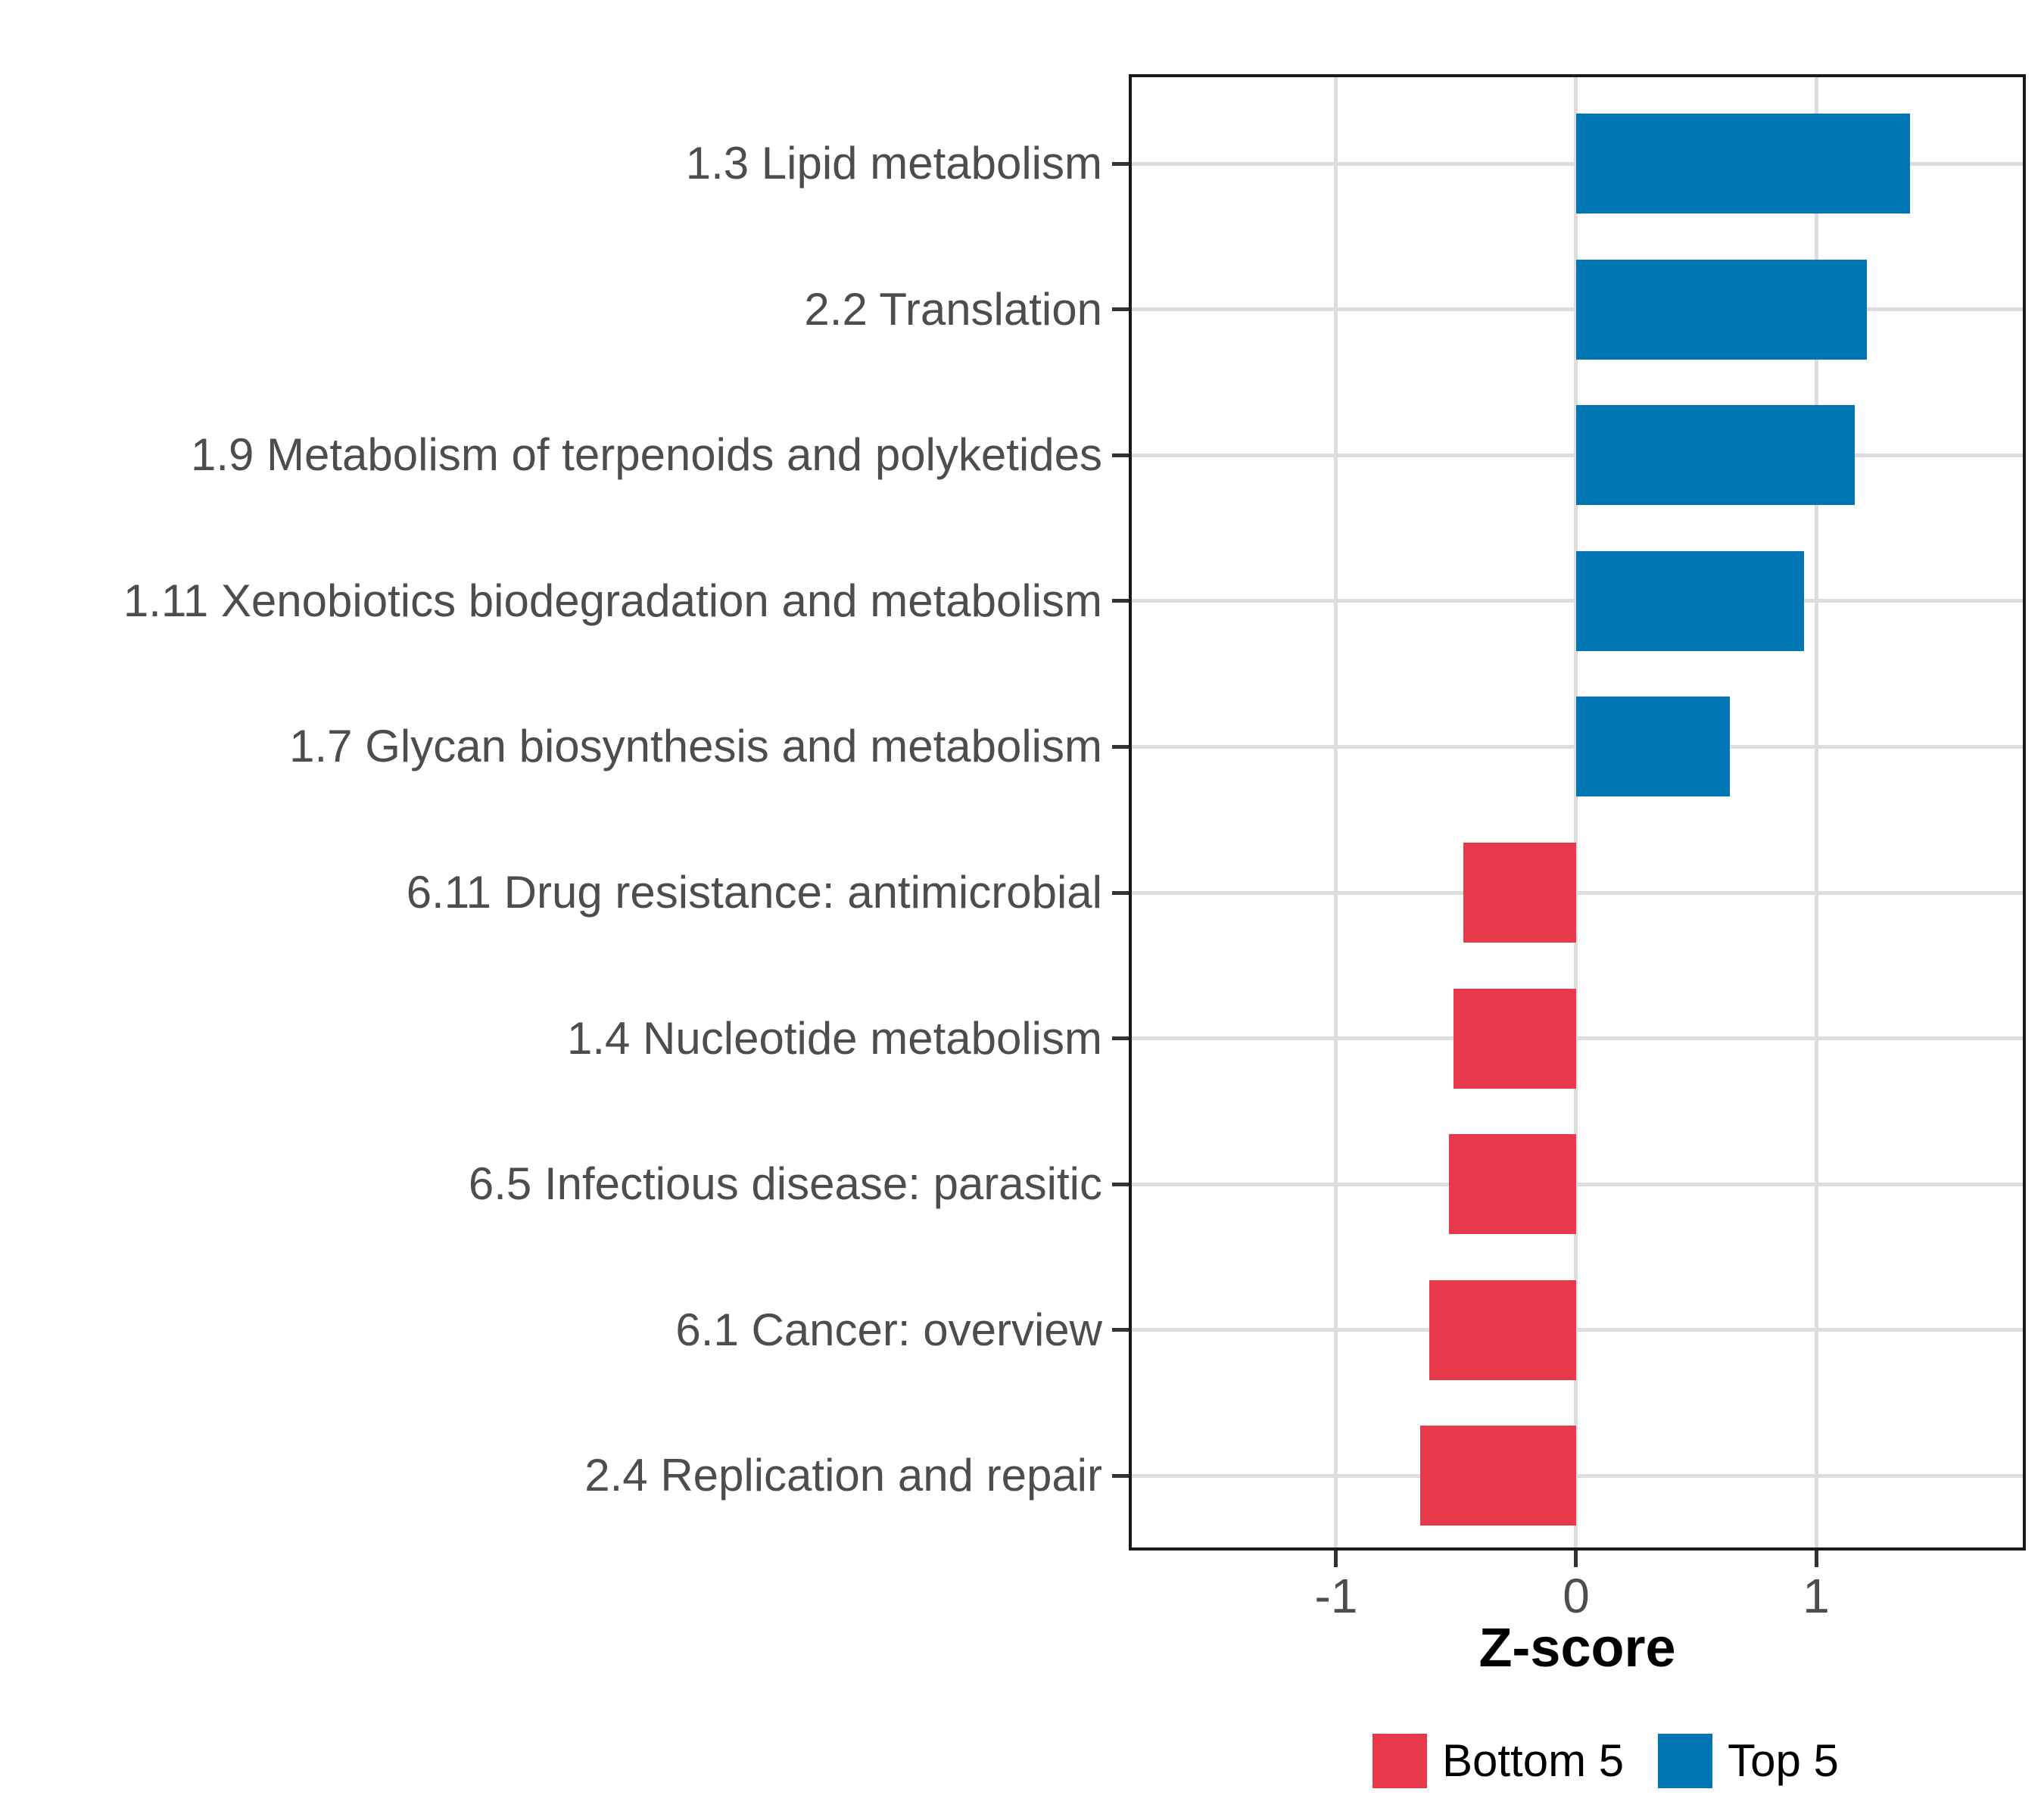  Describe the element at coordinates (1533, 1760) in the screenshot. I see `legend-label: Bottom 5` at that location.